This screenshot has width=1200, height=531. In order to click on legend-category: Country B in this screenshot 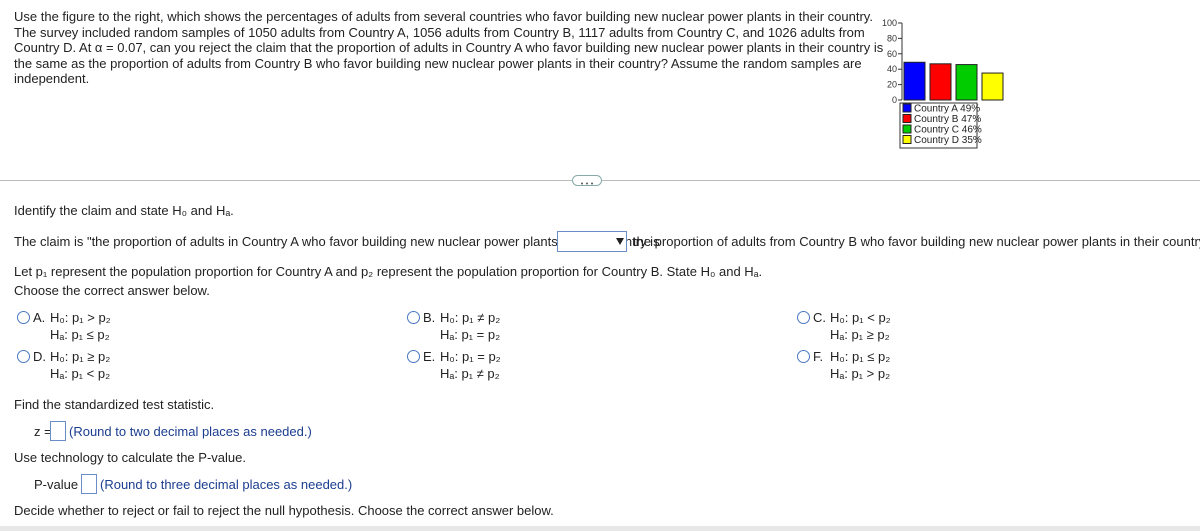, I will do `click(936, 119)`.